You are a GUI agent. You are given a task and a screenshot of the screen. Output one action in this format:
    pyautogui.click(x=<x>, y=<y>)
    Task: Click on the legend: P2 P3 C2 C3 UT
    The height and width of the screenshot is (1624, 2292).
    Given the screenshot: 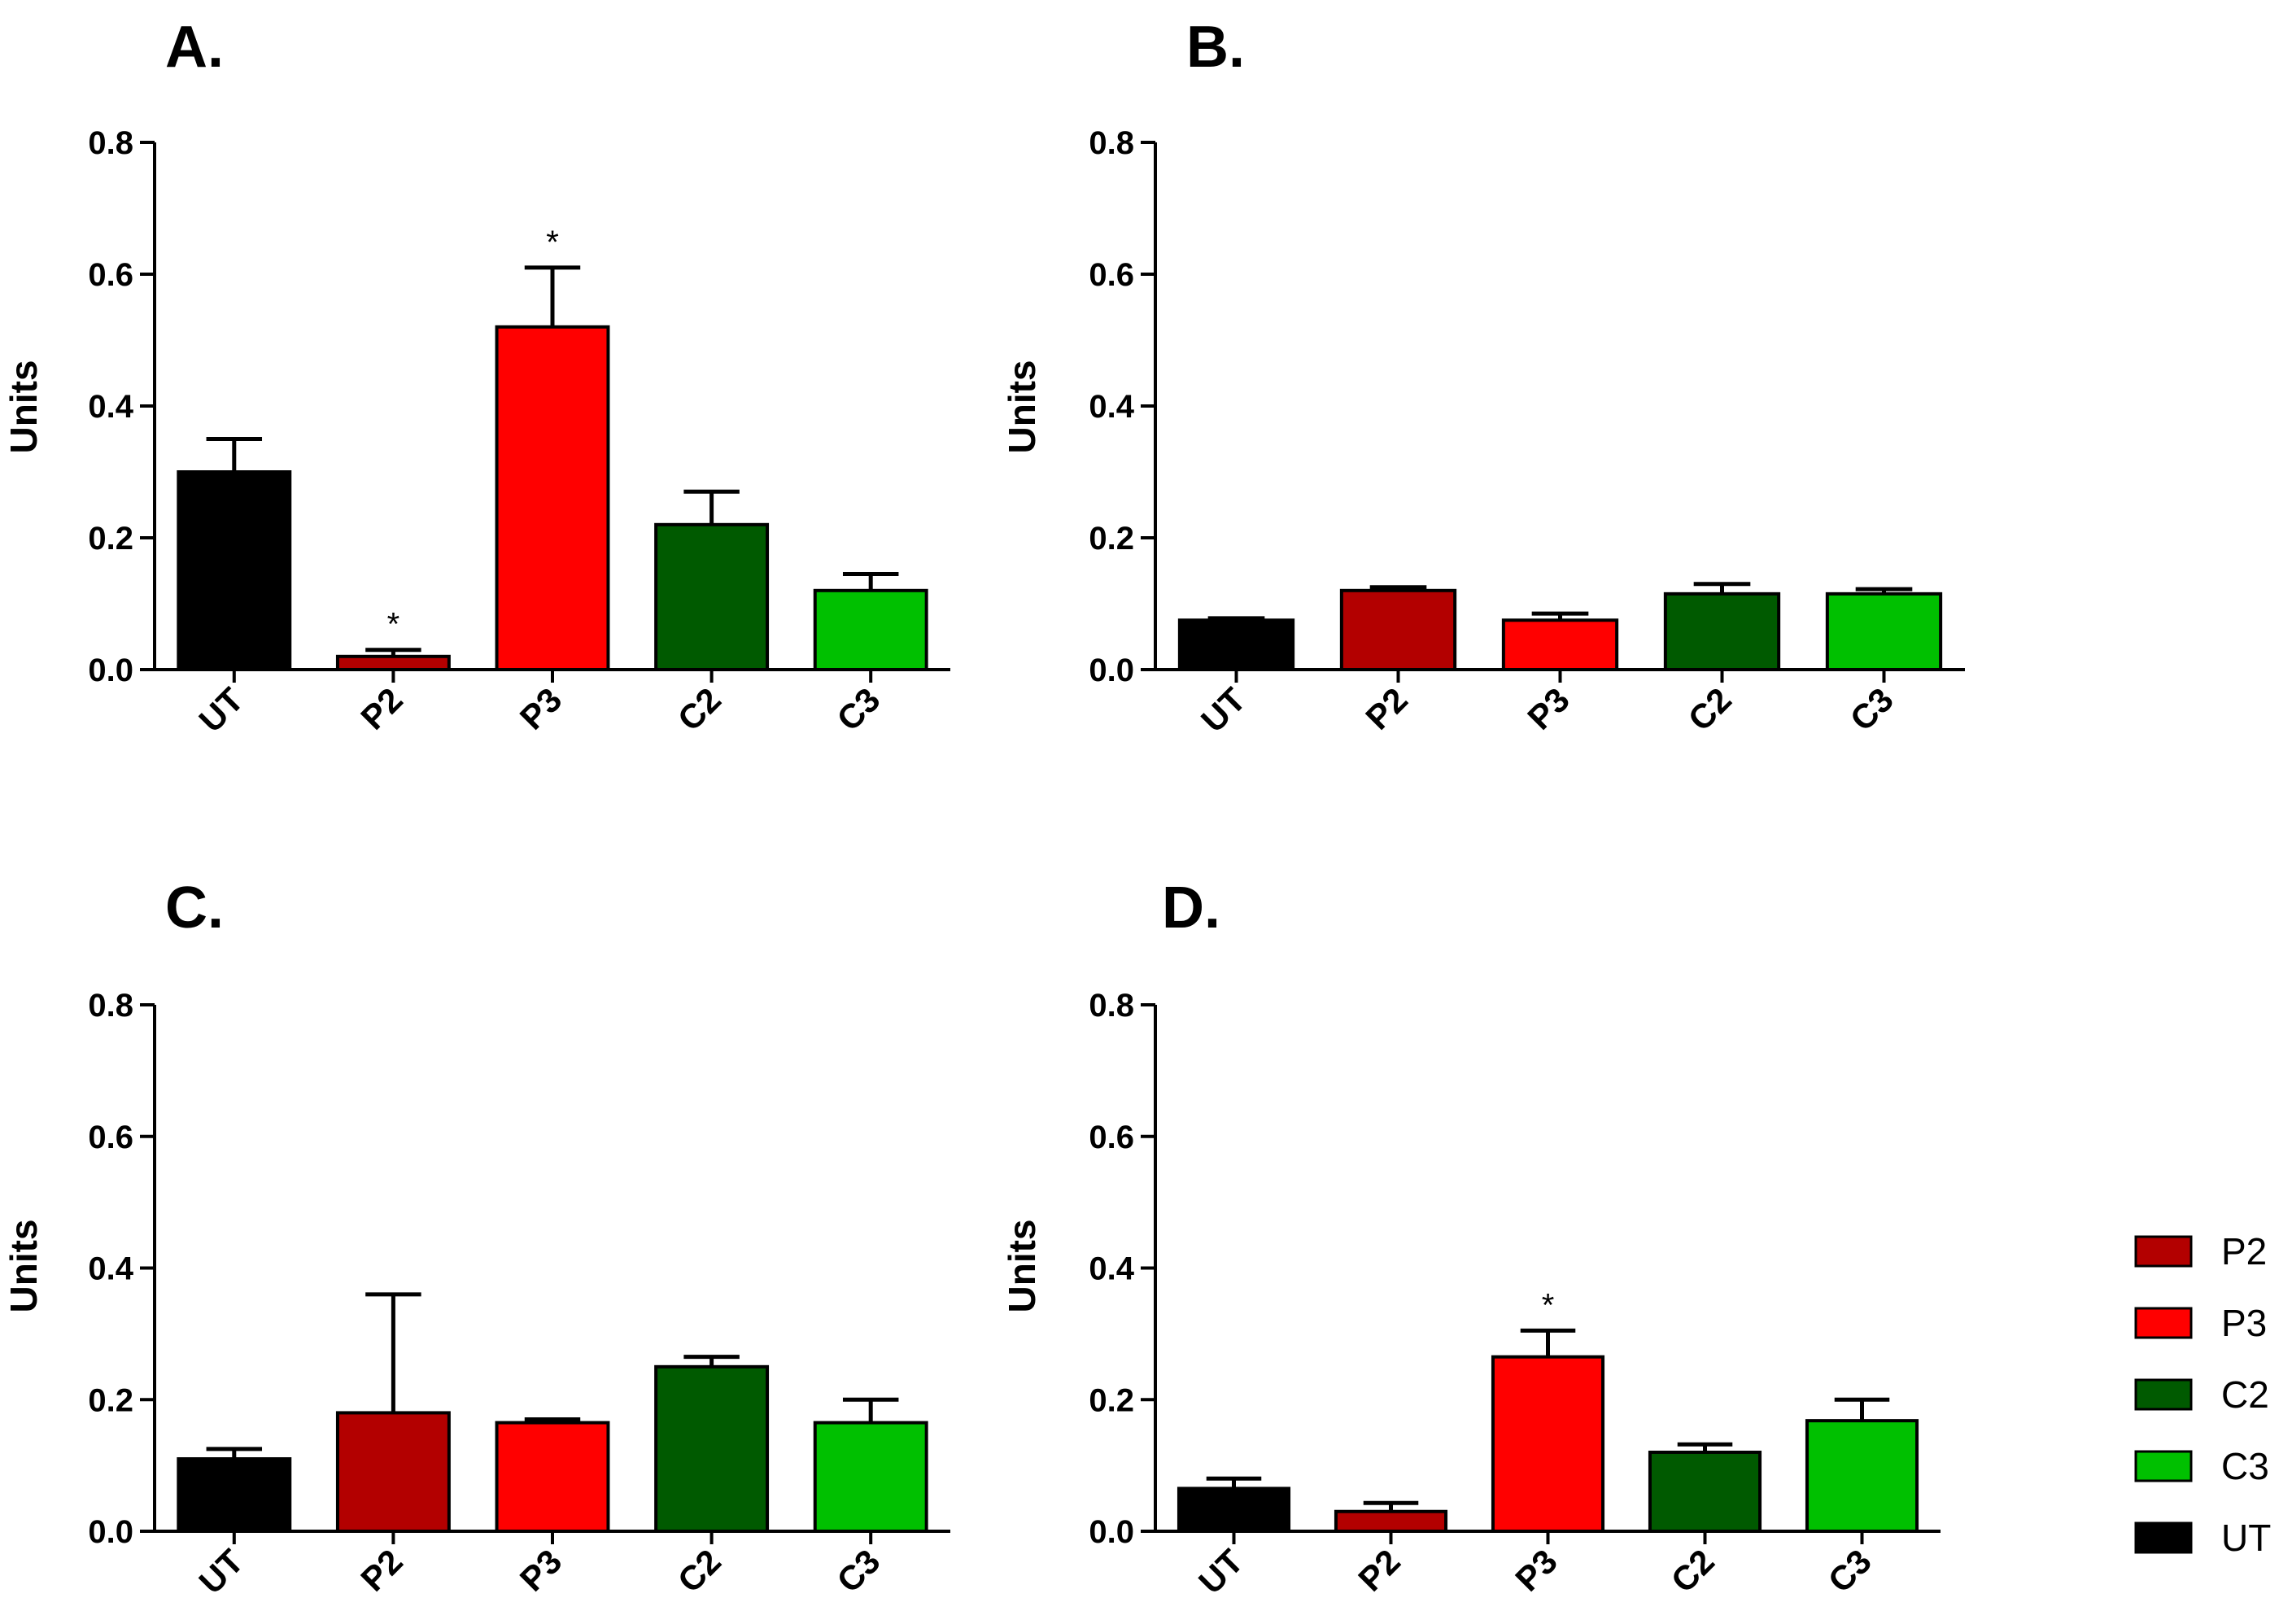 What is the action you would take?
    pyautogui.click(x=2202, y=1394)
    